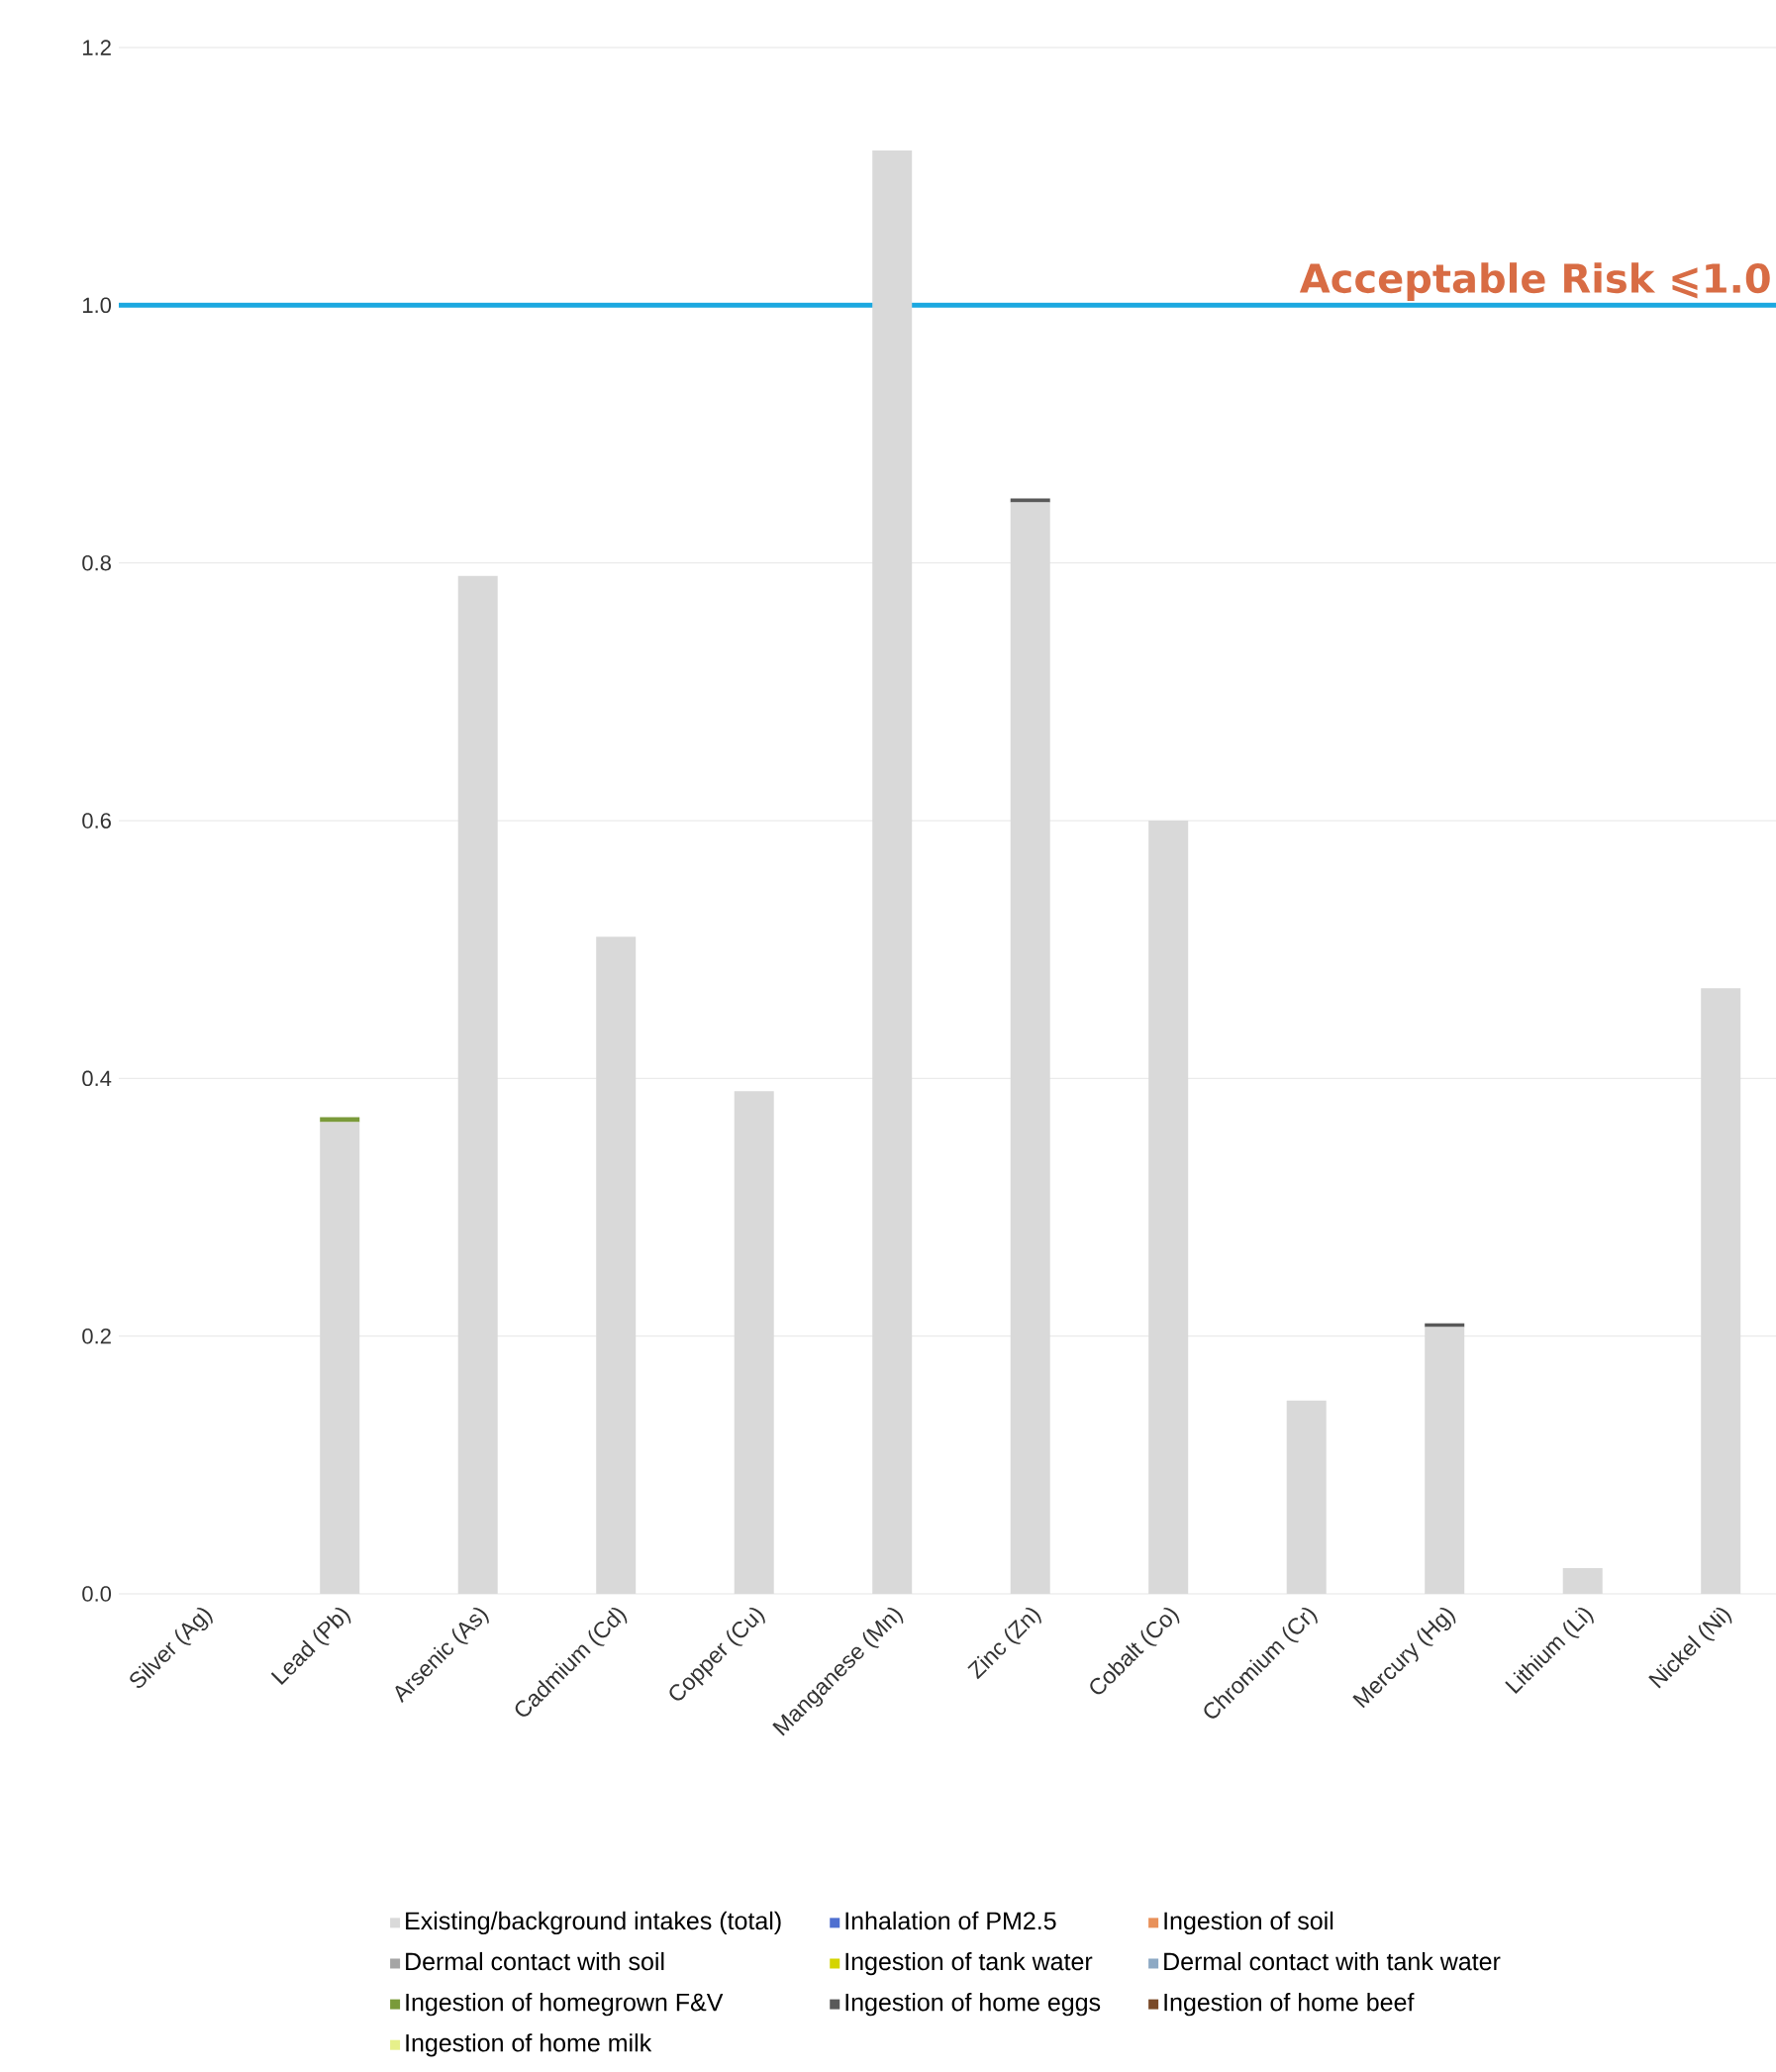  Describe the element at coordinates (1289, 2005) in the screenshot. I see `legend-label: Ingestion of home beef` at that location.